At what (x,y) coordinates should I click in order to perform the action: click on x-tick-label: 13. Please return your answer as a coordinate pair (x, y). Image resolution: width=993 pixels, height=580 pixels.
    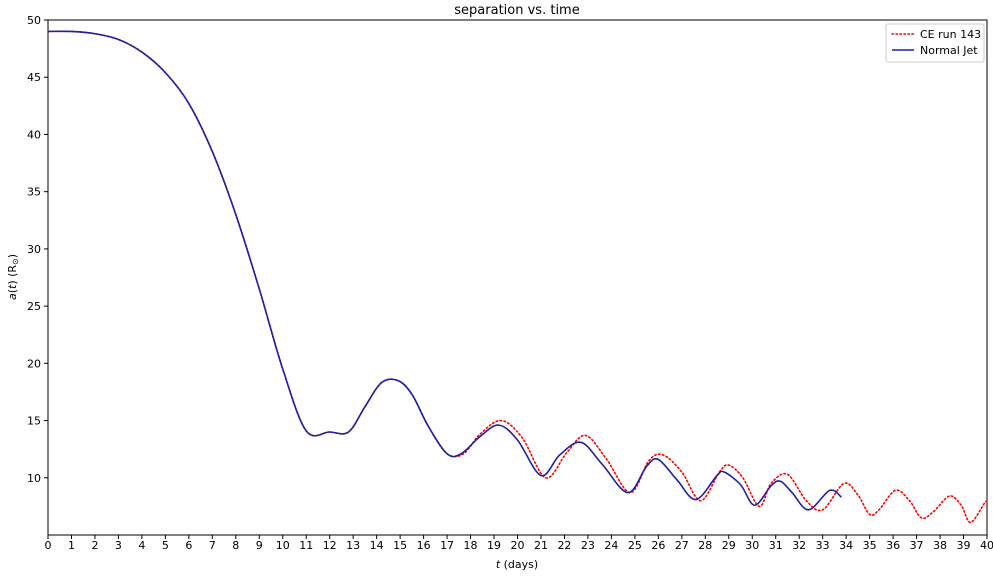
    Looking at the image, I should click on (353, 545).